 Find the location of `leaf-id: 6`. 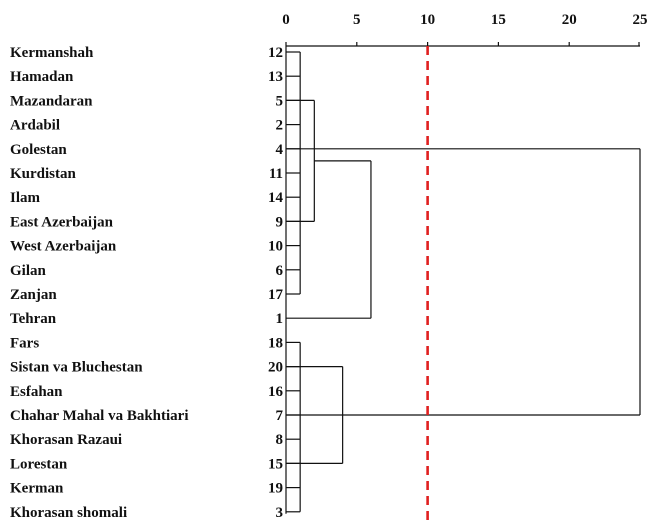

leaf-id: 6 is located at coordinates (280, 271).